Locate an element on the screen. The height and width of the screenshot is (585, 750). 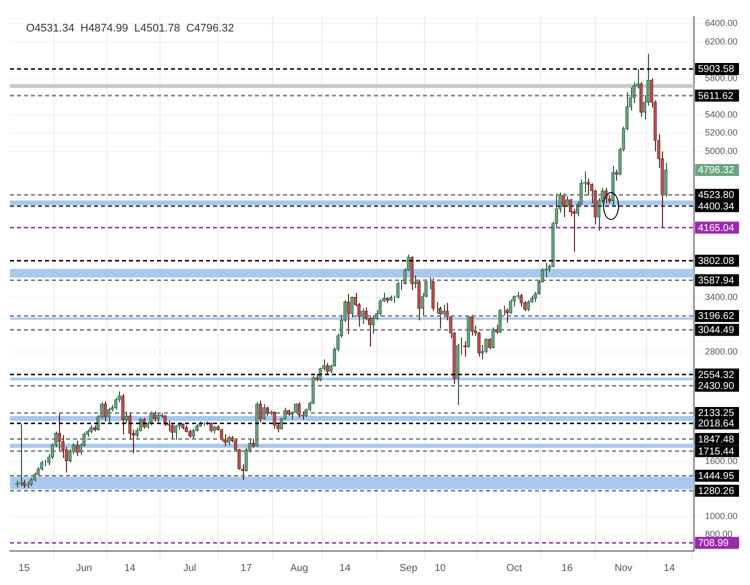
x-tick-label: 17 is located at coordinates (246, 568).